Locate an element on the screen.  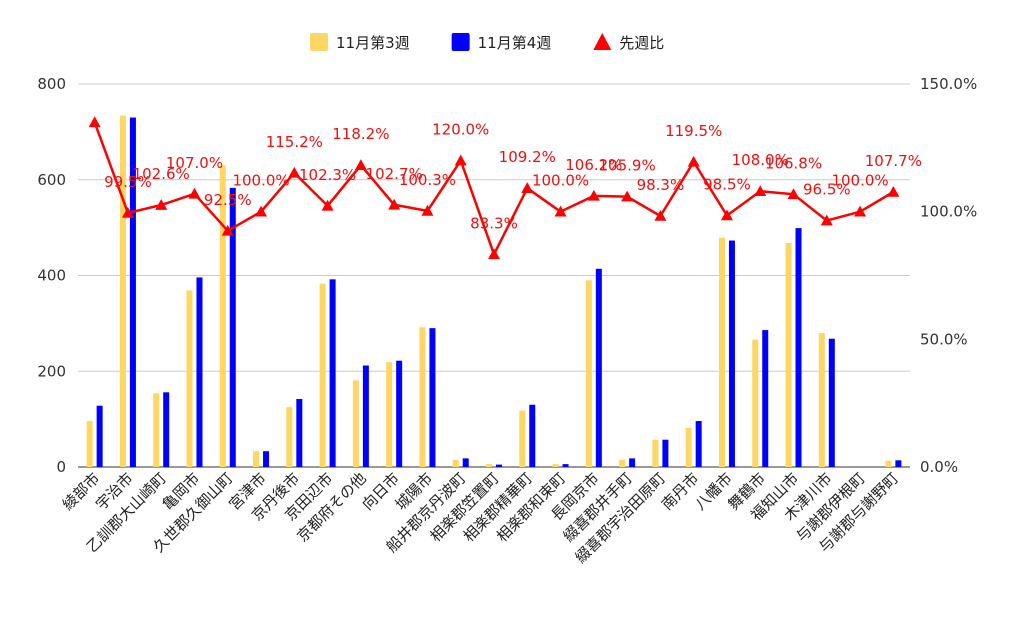
right-tick-label: 50.0% is located at coordinates (944, 339).